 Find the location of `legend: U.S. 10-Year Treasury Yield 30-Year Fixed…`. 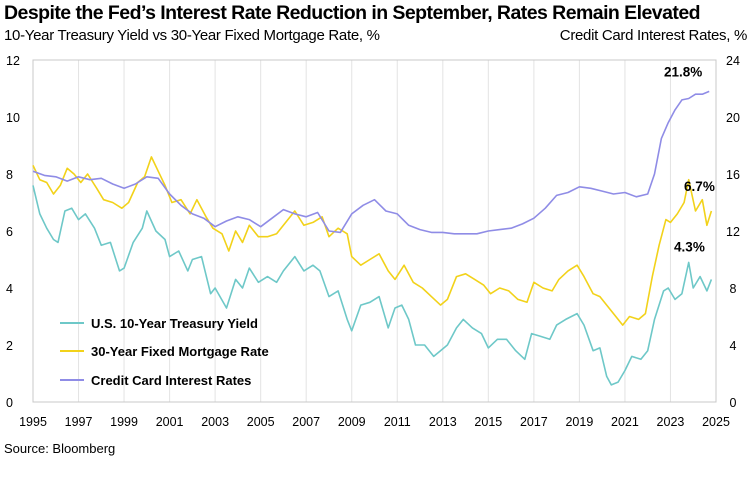

legend: U.S. 10-Year Treasury Yield 30-Year Fixed… is located at coordinates (164, 352).